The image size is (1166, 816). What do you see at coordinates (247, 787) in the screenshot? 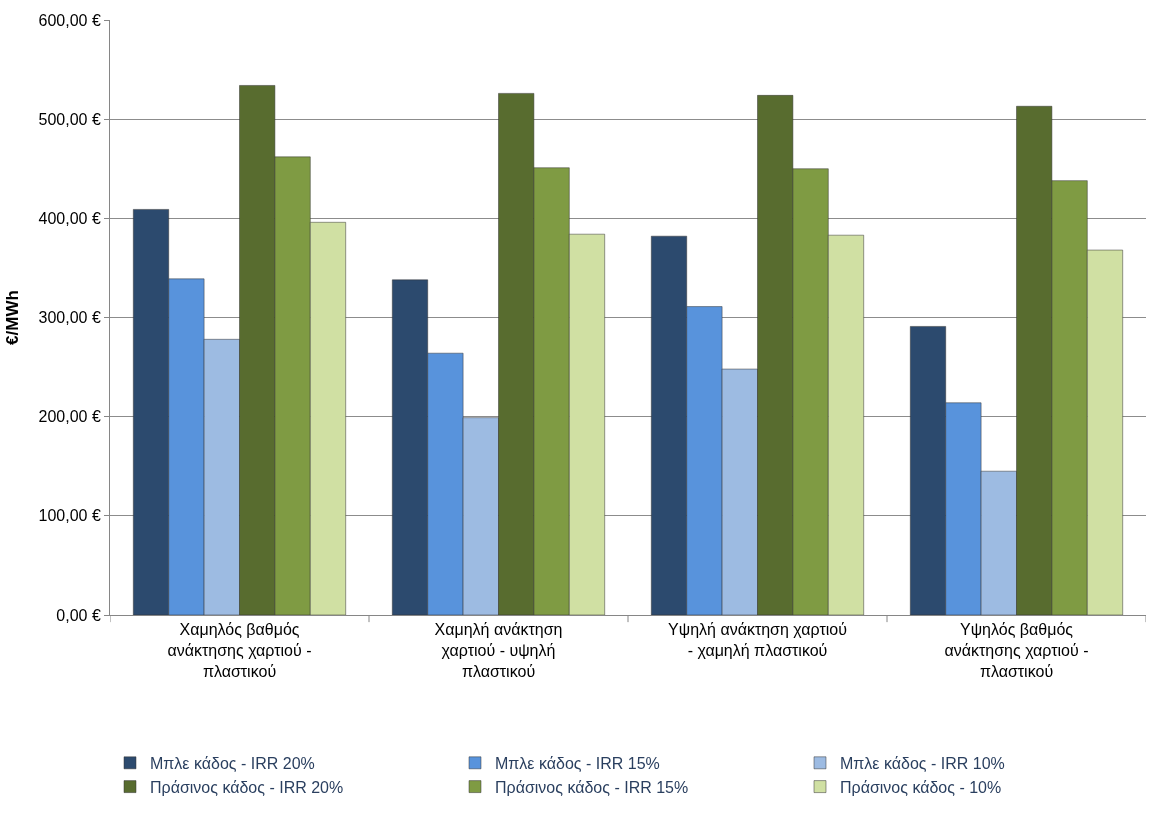
I see `legend-label: Πράσινος κάδος - IRR 20%` at bounding box center [247, 787].